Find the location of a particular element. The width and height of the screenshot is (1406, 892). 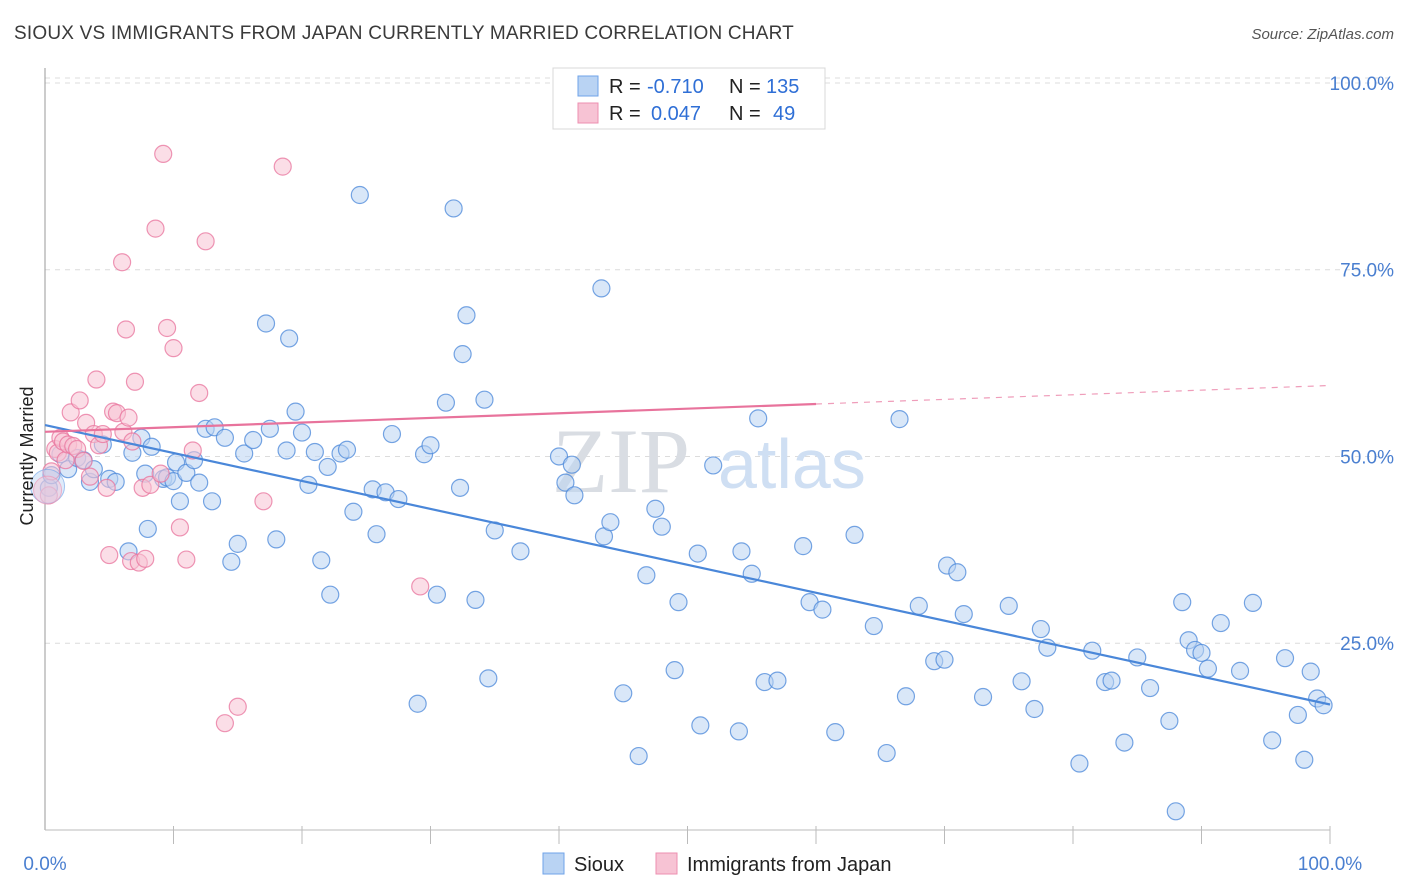

legend-r-label-2: R = is located at coordinates (625, 114).